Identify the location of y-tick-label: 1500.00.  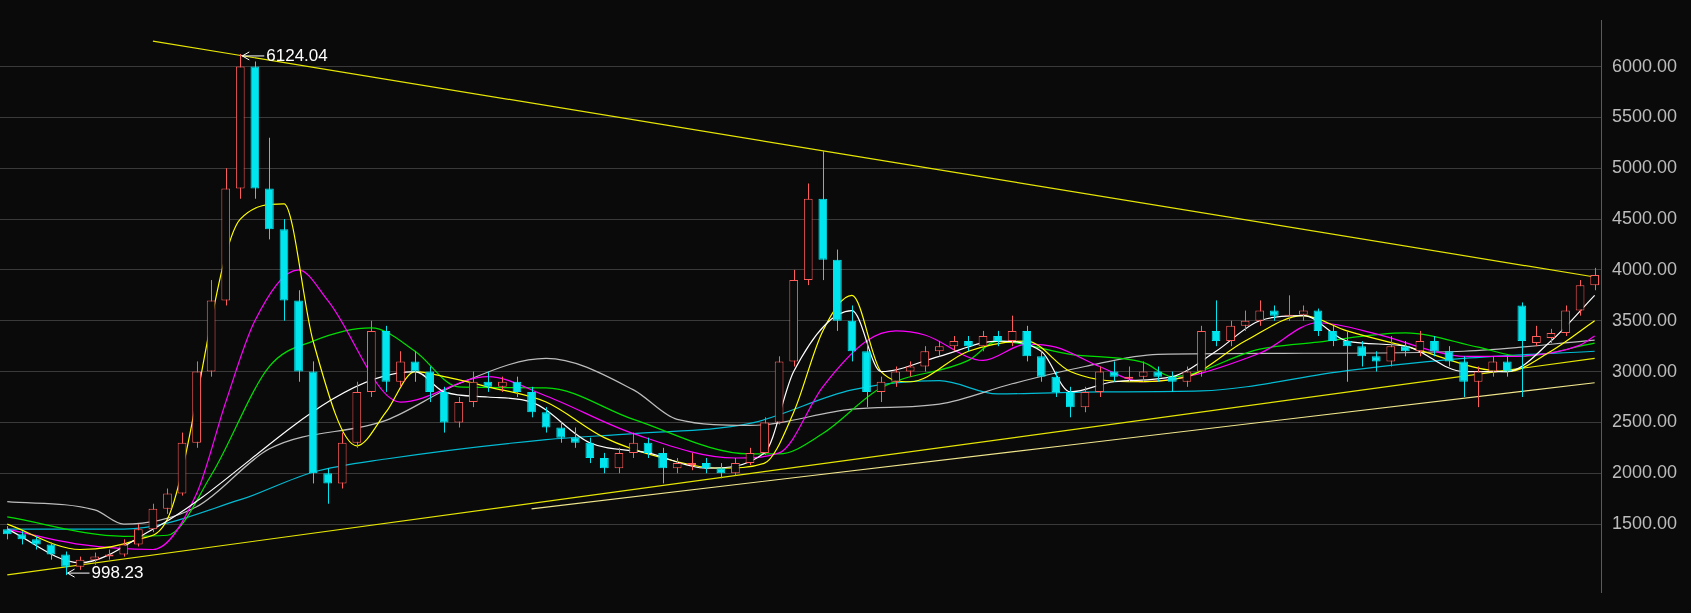
(1644, 523).